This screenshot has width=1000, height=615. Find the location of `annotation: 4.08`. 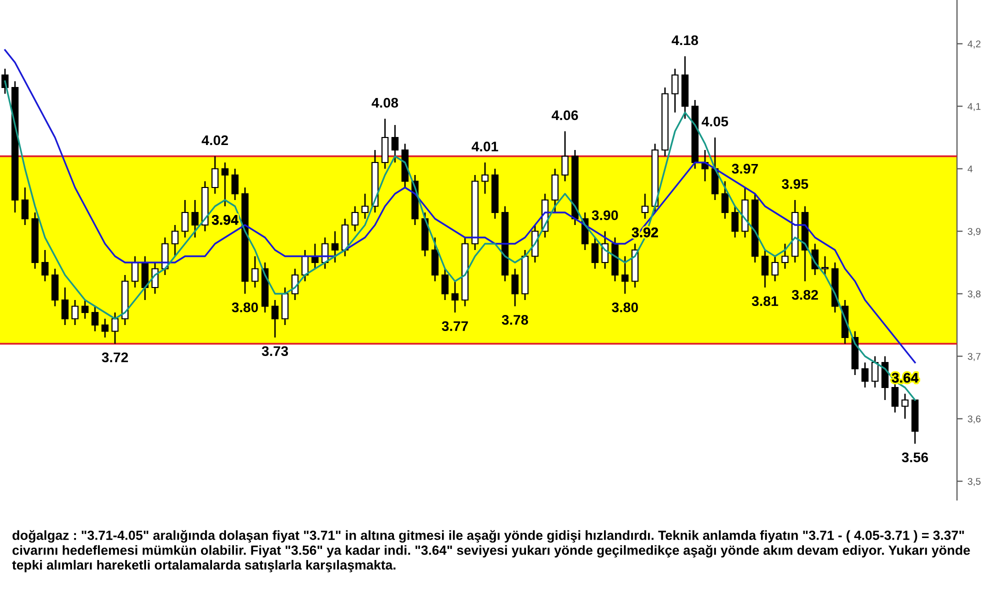

annotation: 4.08 is located at coordinates (385, 103).